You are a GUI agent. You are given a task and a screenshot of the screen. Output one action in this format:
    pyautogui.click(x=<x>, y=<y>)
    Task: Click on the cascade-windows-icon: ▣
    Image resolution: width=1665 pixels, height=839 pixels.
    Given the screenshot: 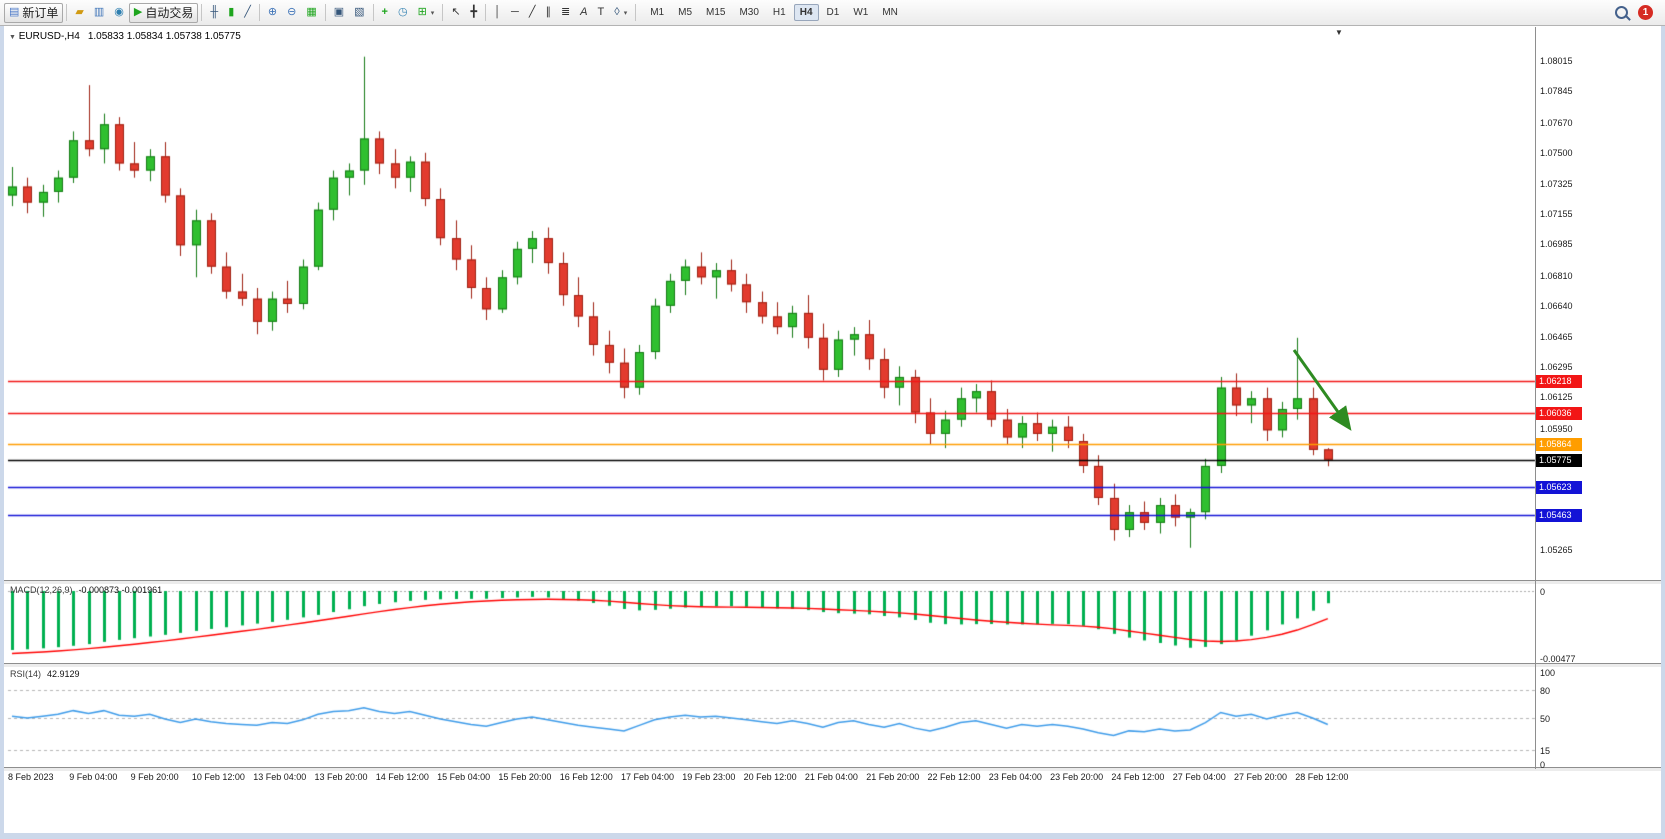 What is the action you would take?
    pyautogui.click(x=339, y=12)
    